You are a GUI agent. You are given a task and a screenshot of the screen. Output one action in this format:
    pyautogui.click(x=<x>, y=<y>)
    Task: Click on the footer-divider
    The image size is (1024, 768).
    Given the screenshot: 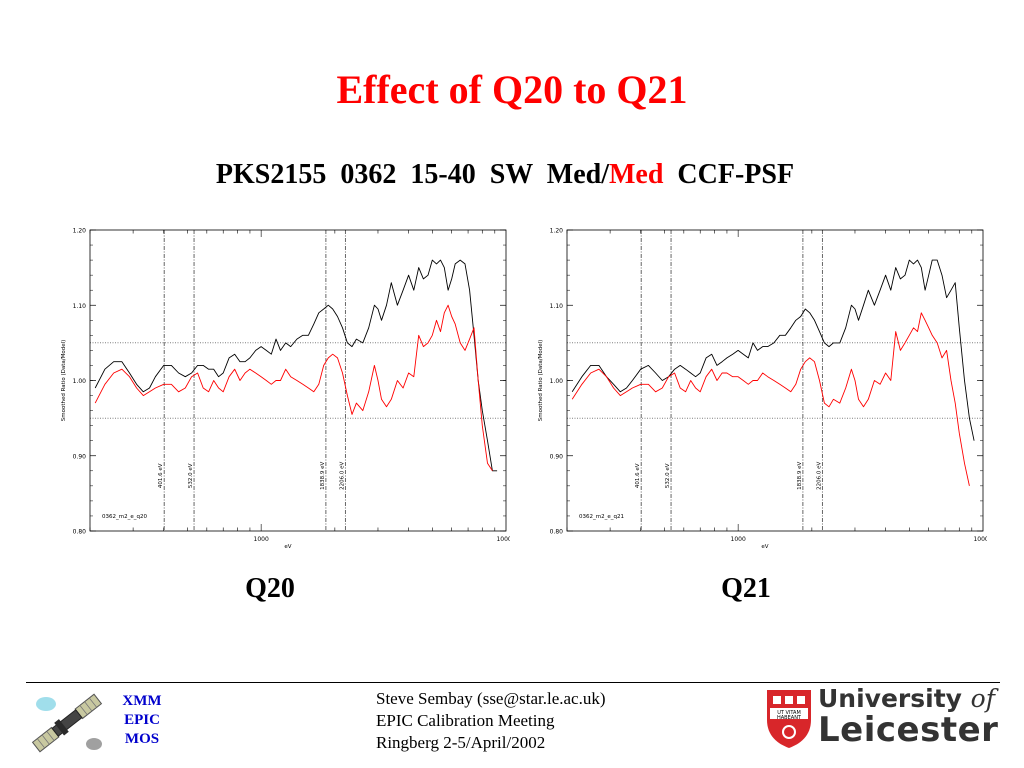 What is the action you would take?
    pyautogui.click(x=513, y=682)
    